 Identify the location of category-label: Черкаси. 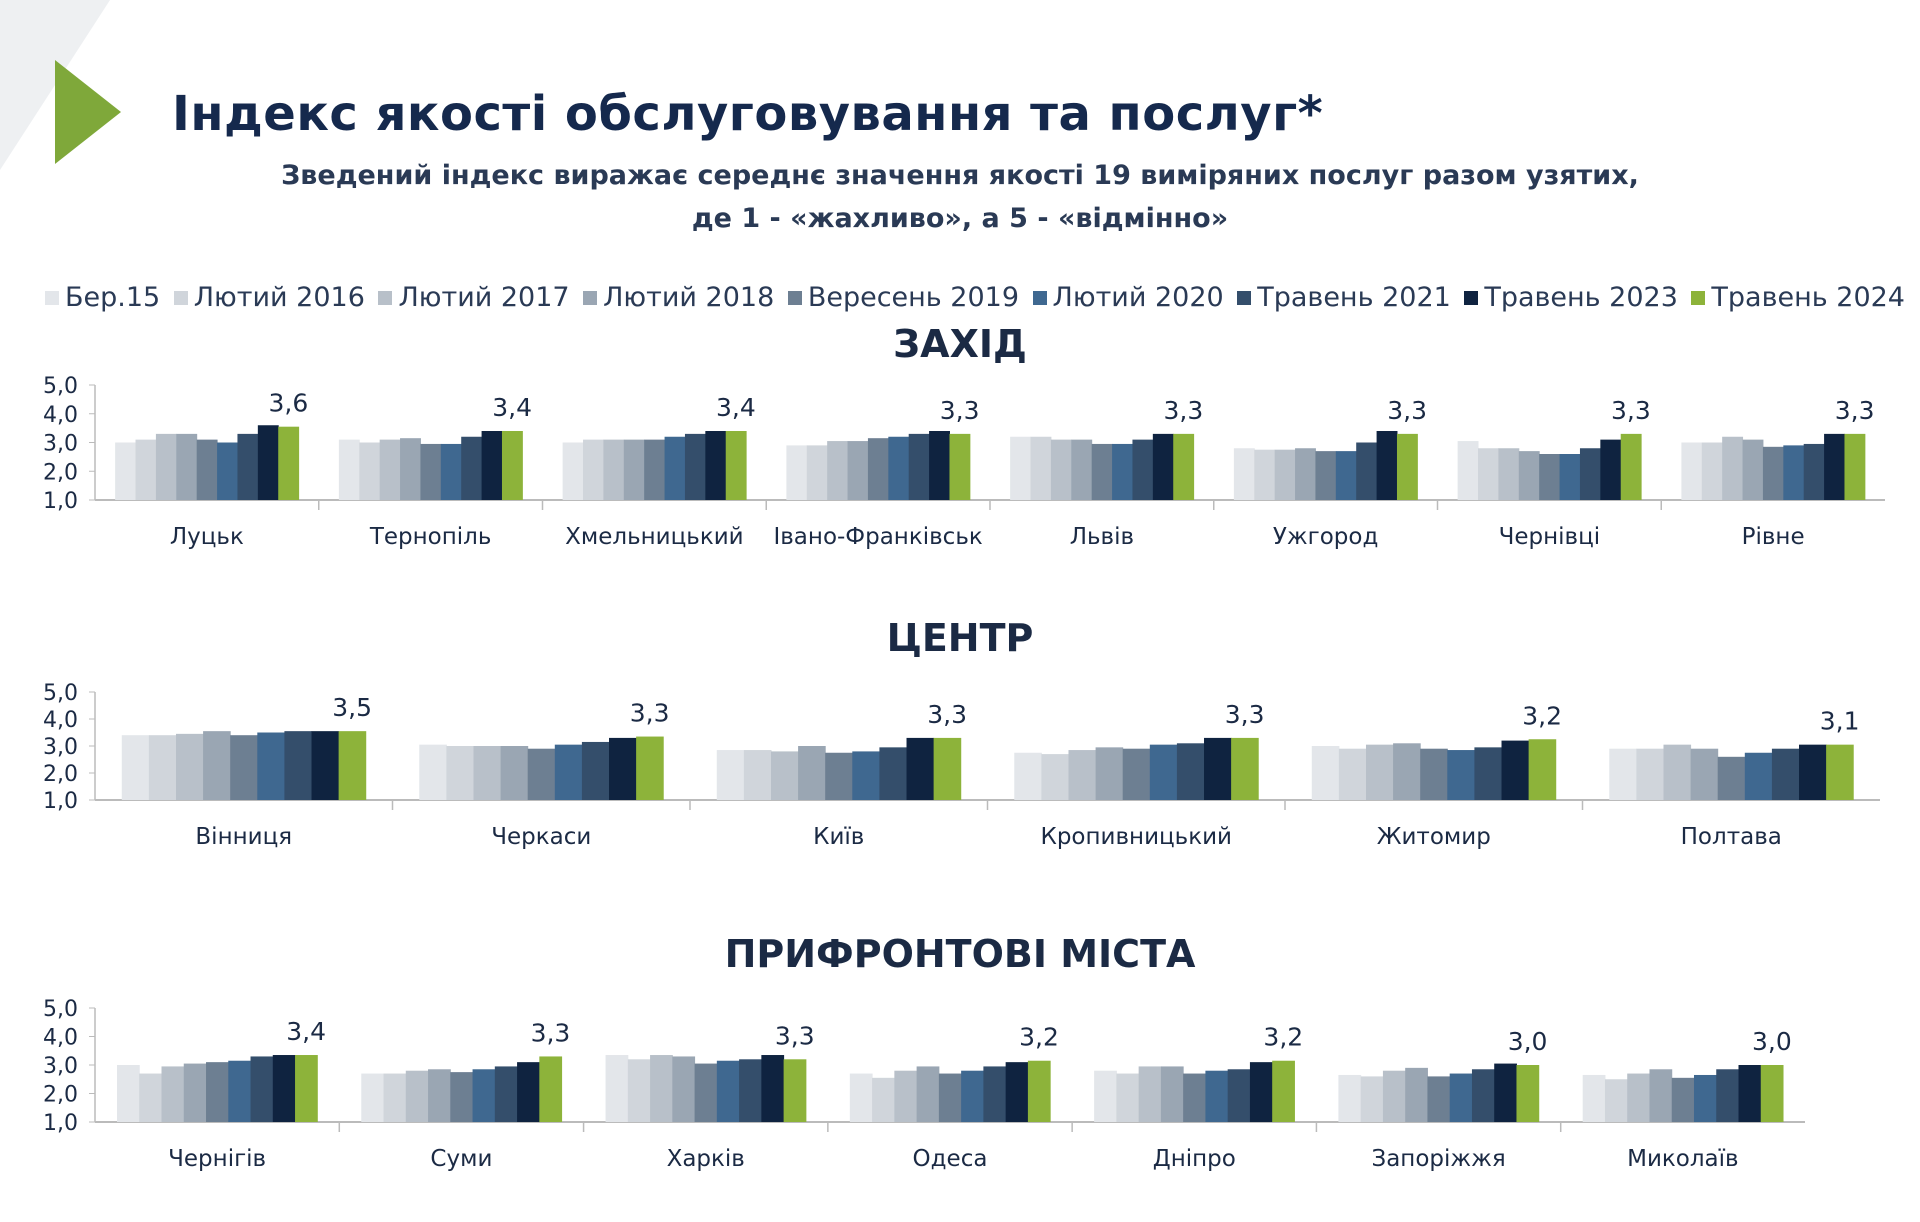
(541, 837).